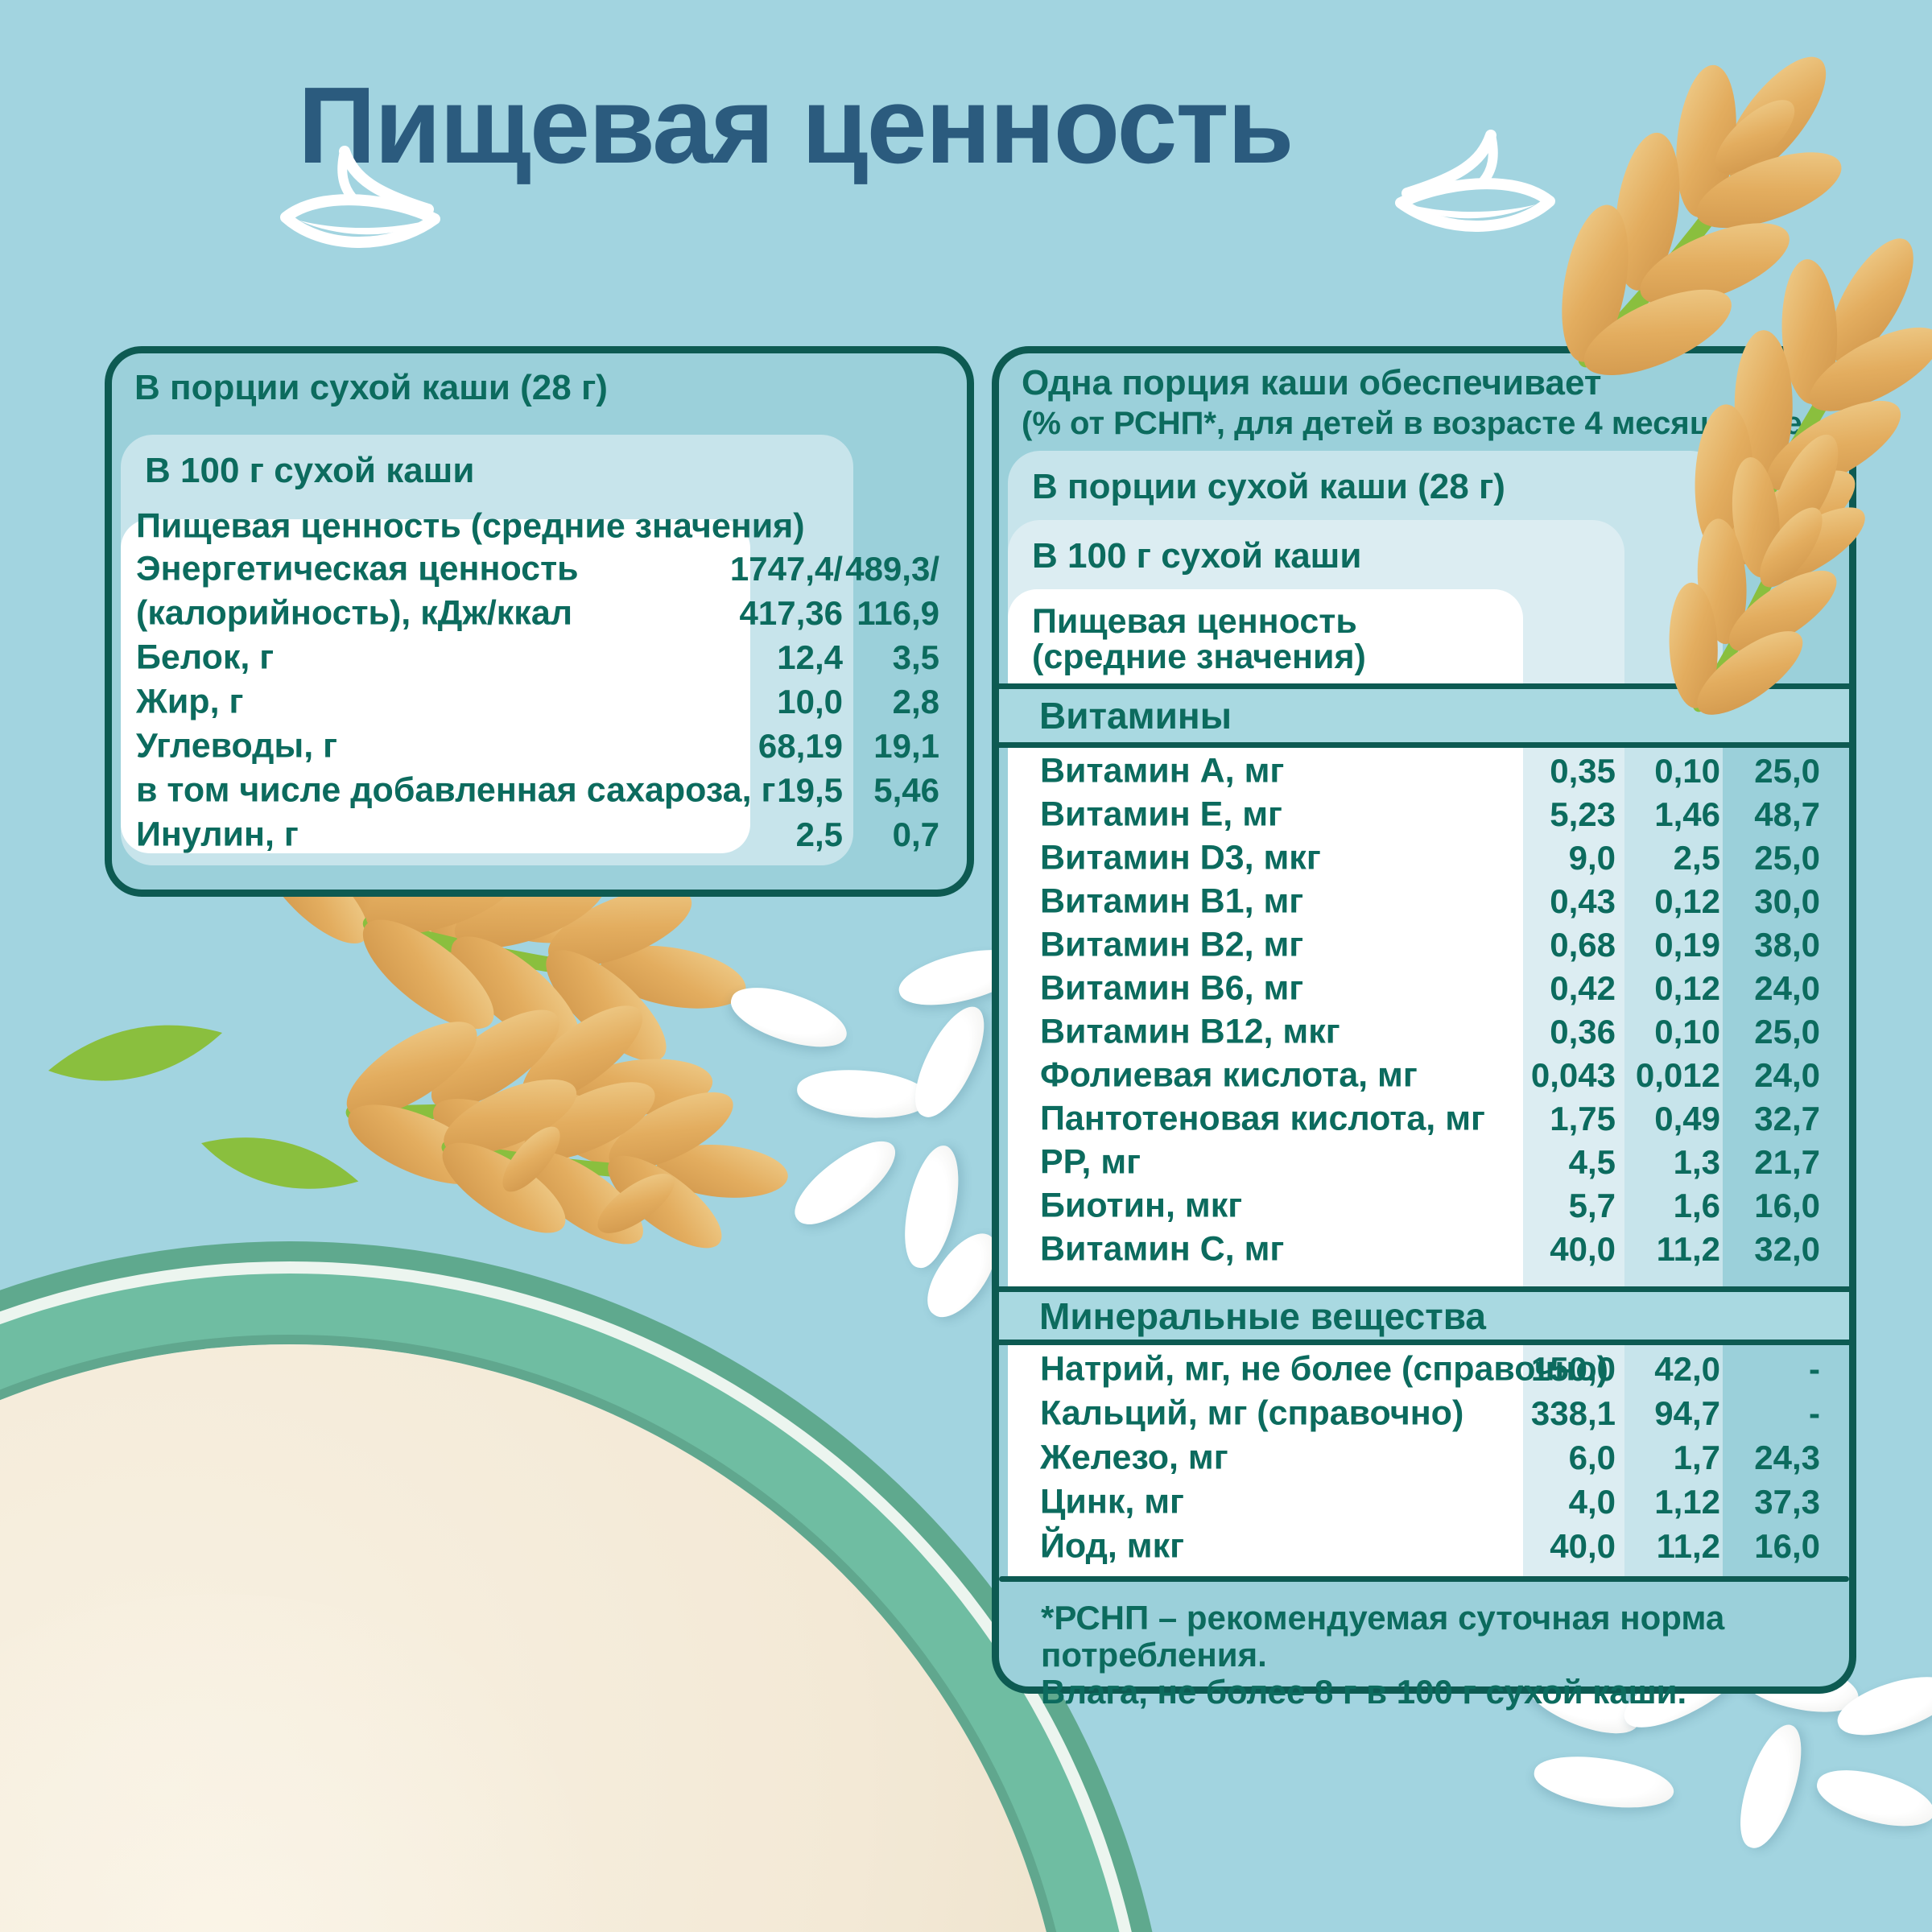 The image size is (1932, 1932). What do you see at coordinates (1592, 1457) in the screenshot?
I see `value-100g: 6,0` at bounding box center [1592, 1457].